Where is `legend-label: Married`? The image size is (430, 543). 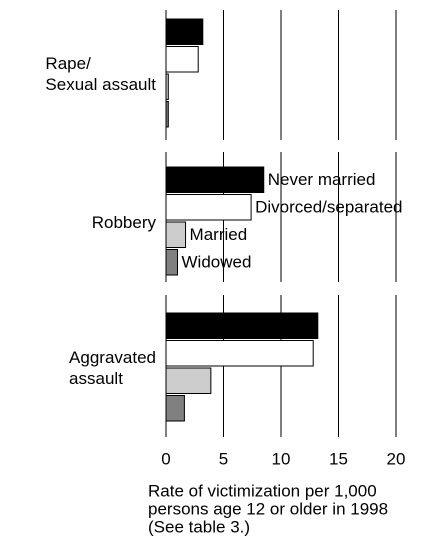
legend-label: Married is located at coordinates (219, 234).